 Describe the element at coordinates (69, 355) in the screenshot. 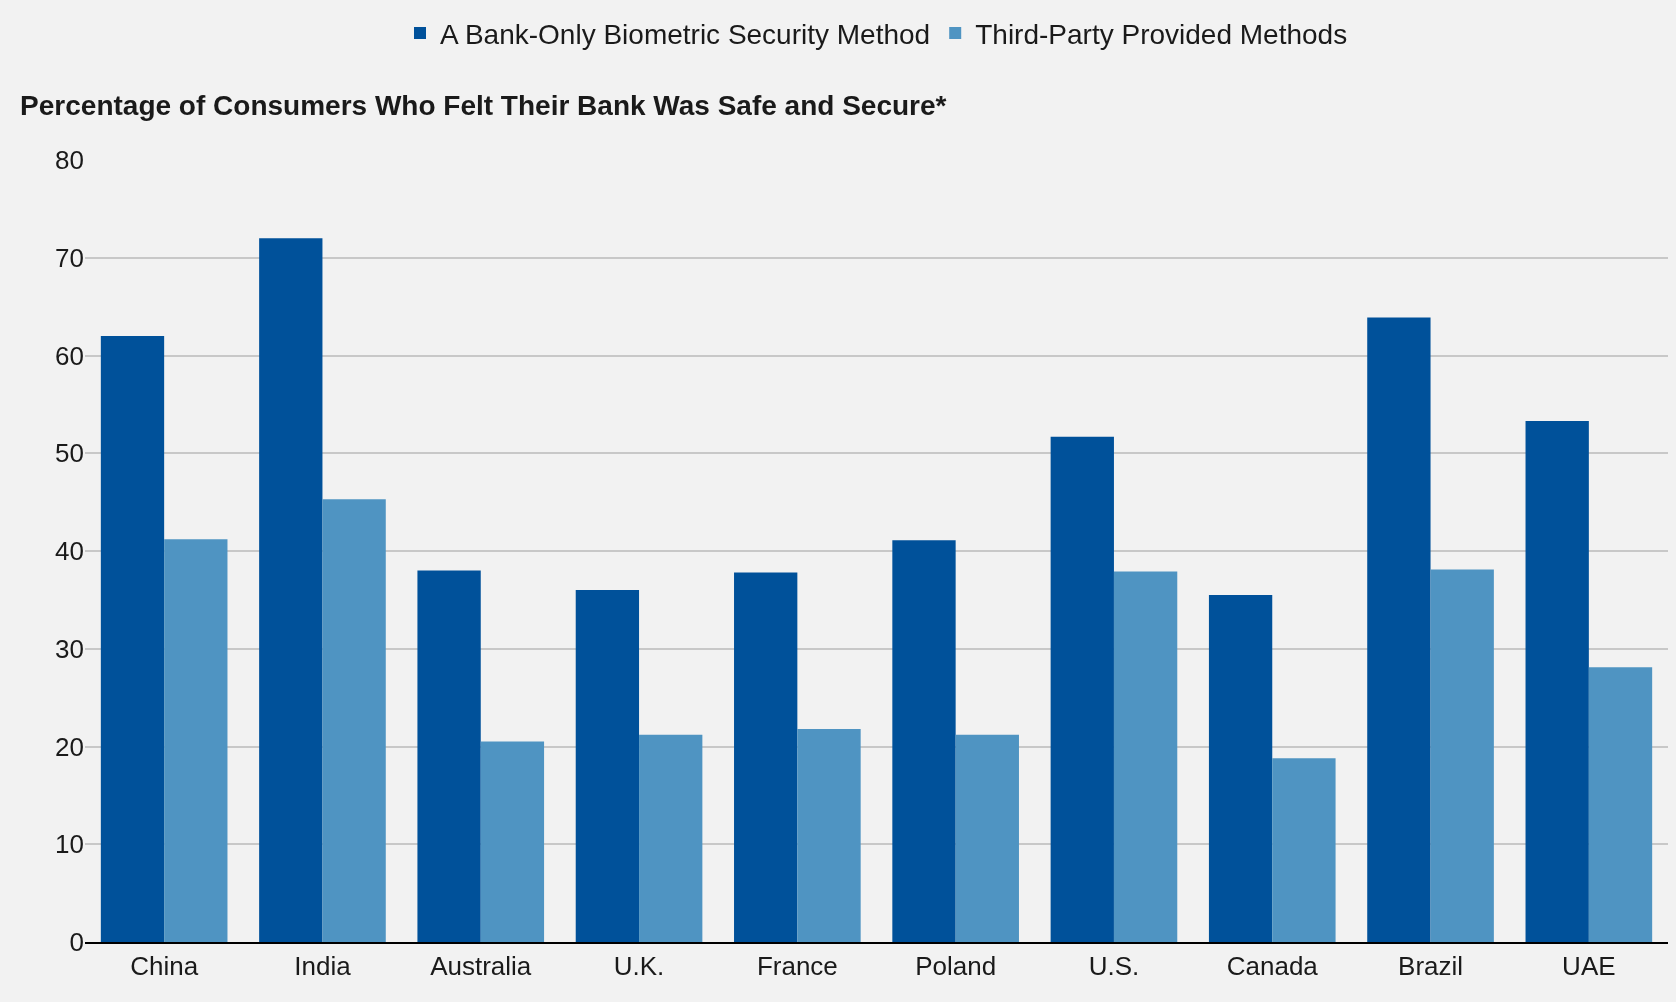

I see `y-tick-label: 60` at that location.